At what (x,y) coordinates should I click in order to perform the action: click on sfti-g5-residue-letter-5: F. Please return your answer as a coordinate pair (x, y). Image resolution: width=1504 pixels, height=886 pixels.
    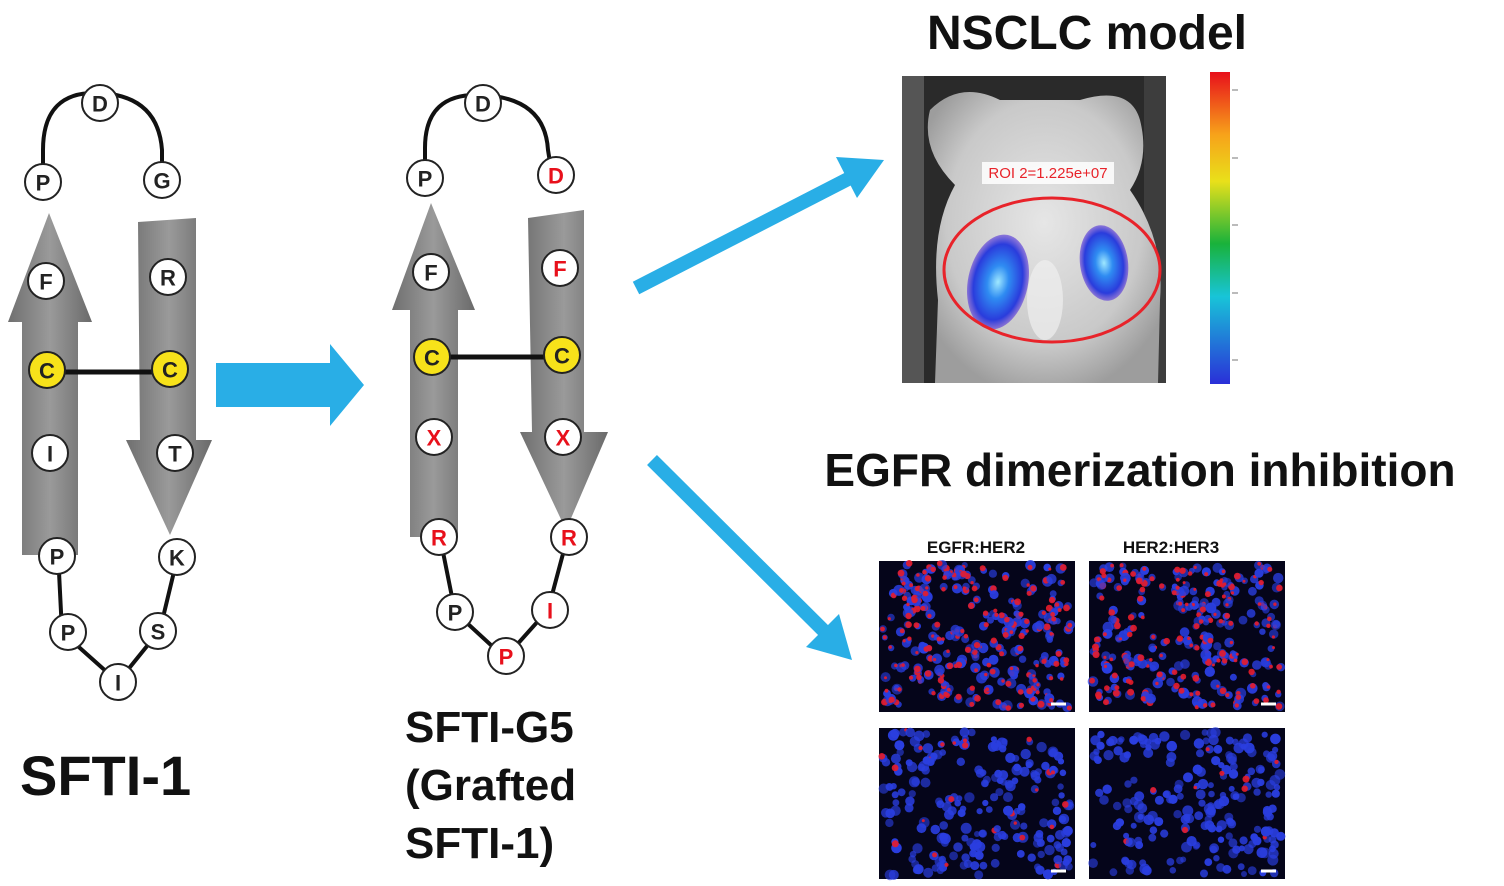
    Looking at the image, I should click on (559, 269).